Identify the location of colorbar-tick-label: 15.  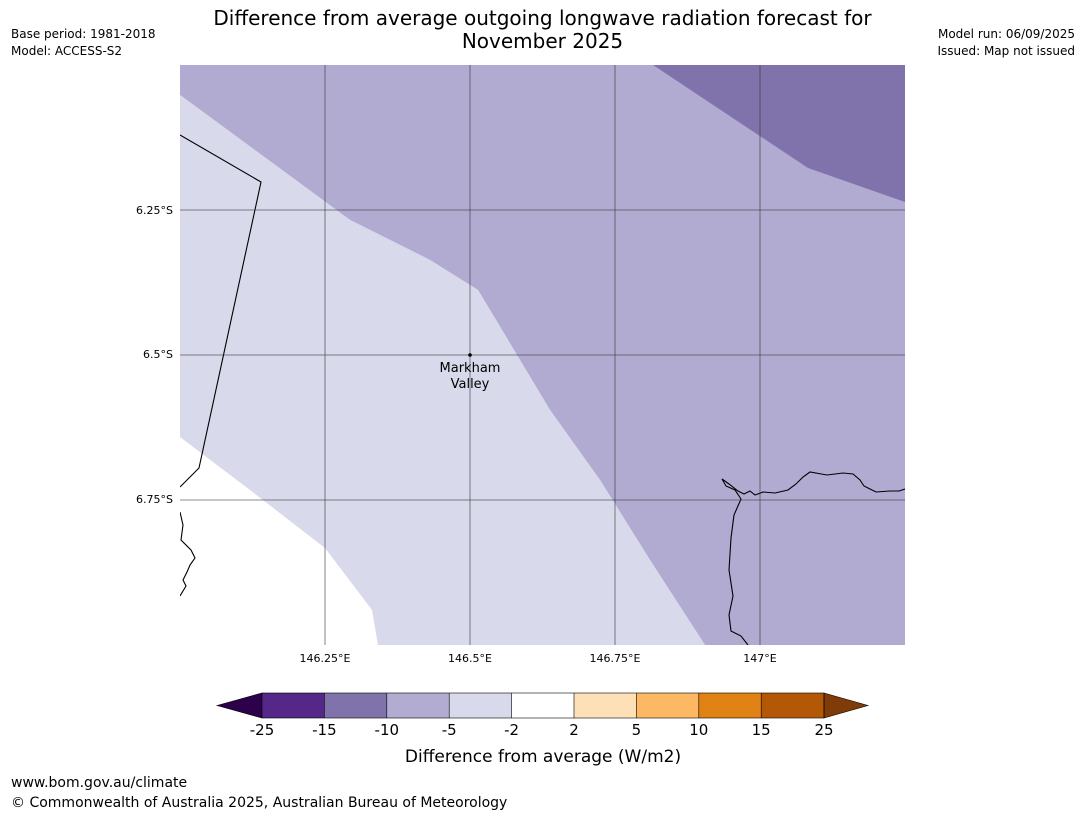
(761, 730).